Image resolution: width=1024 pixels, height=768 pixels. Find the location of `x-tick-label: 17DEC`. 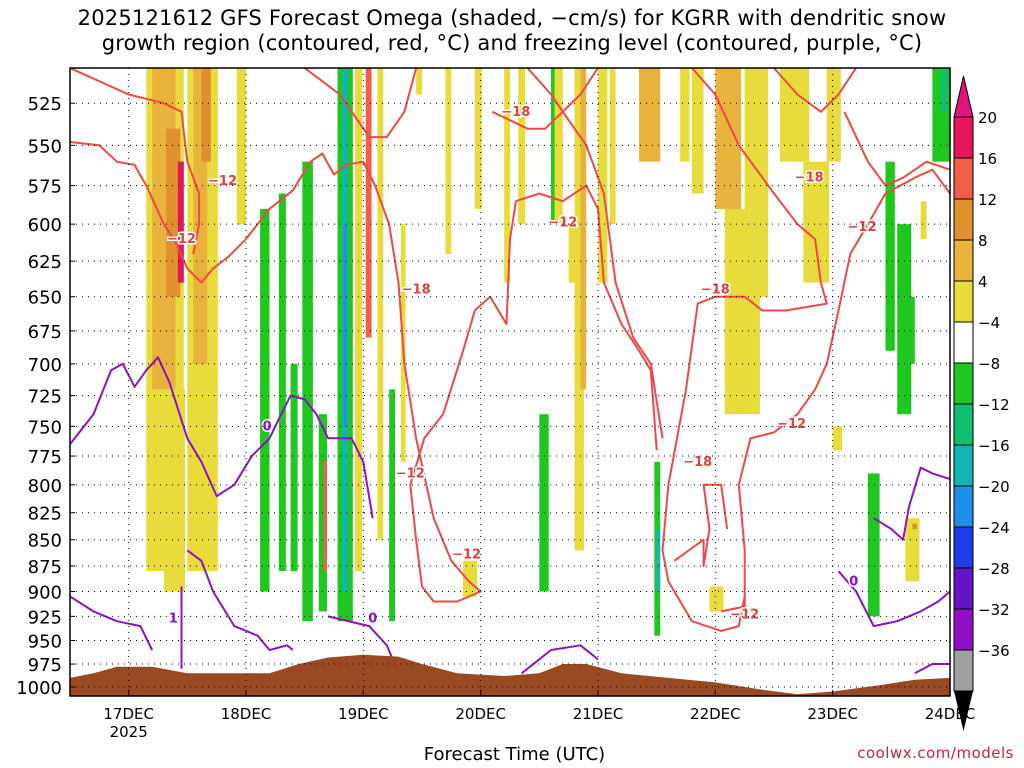

x-tick-label: 17DEC is located at coordinates (128, 714).